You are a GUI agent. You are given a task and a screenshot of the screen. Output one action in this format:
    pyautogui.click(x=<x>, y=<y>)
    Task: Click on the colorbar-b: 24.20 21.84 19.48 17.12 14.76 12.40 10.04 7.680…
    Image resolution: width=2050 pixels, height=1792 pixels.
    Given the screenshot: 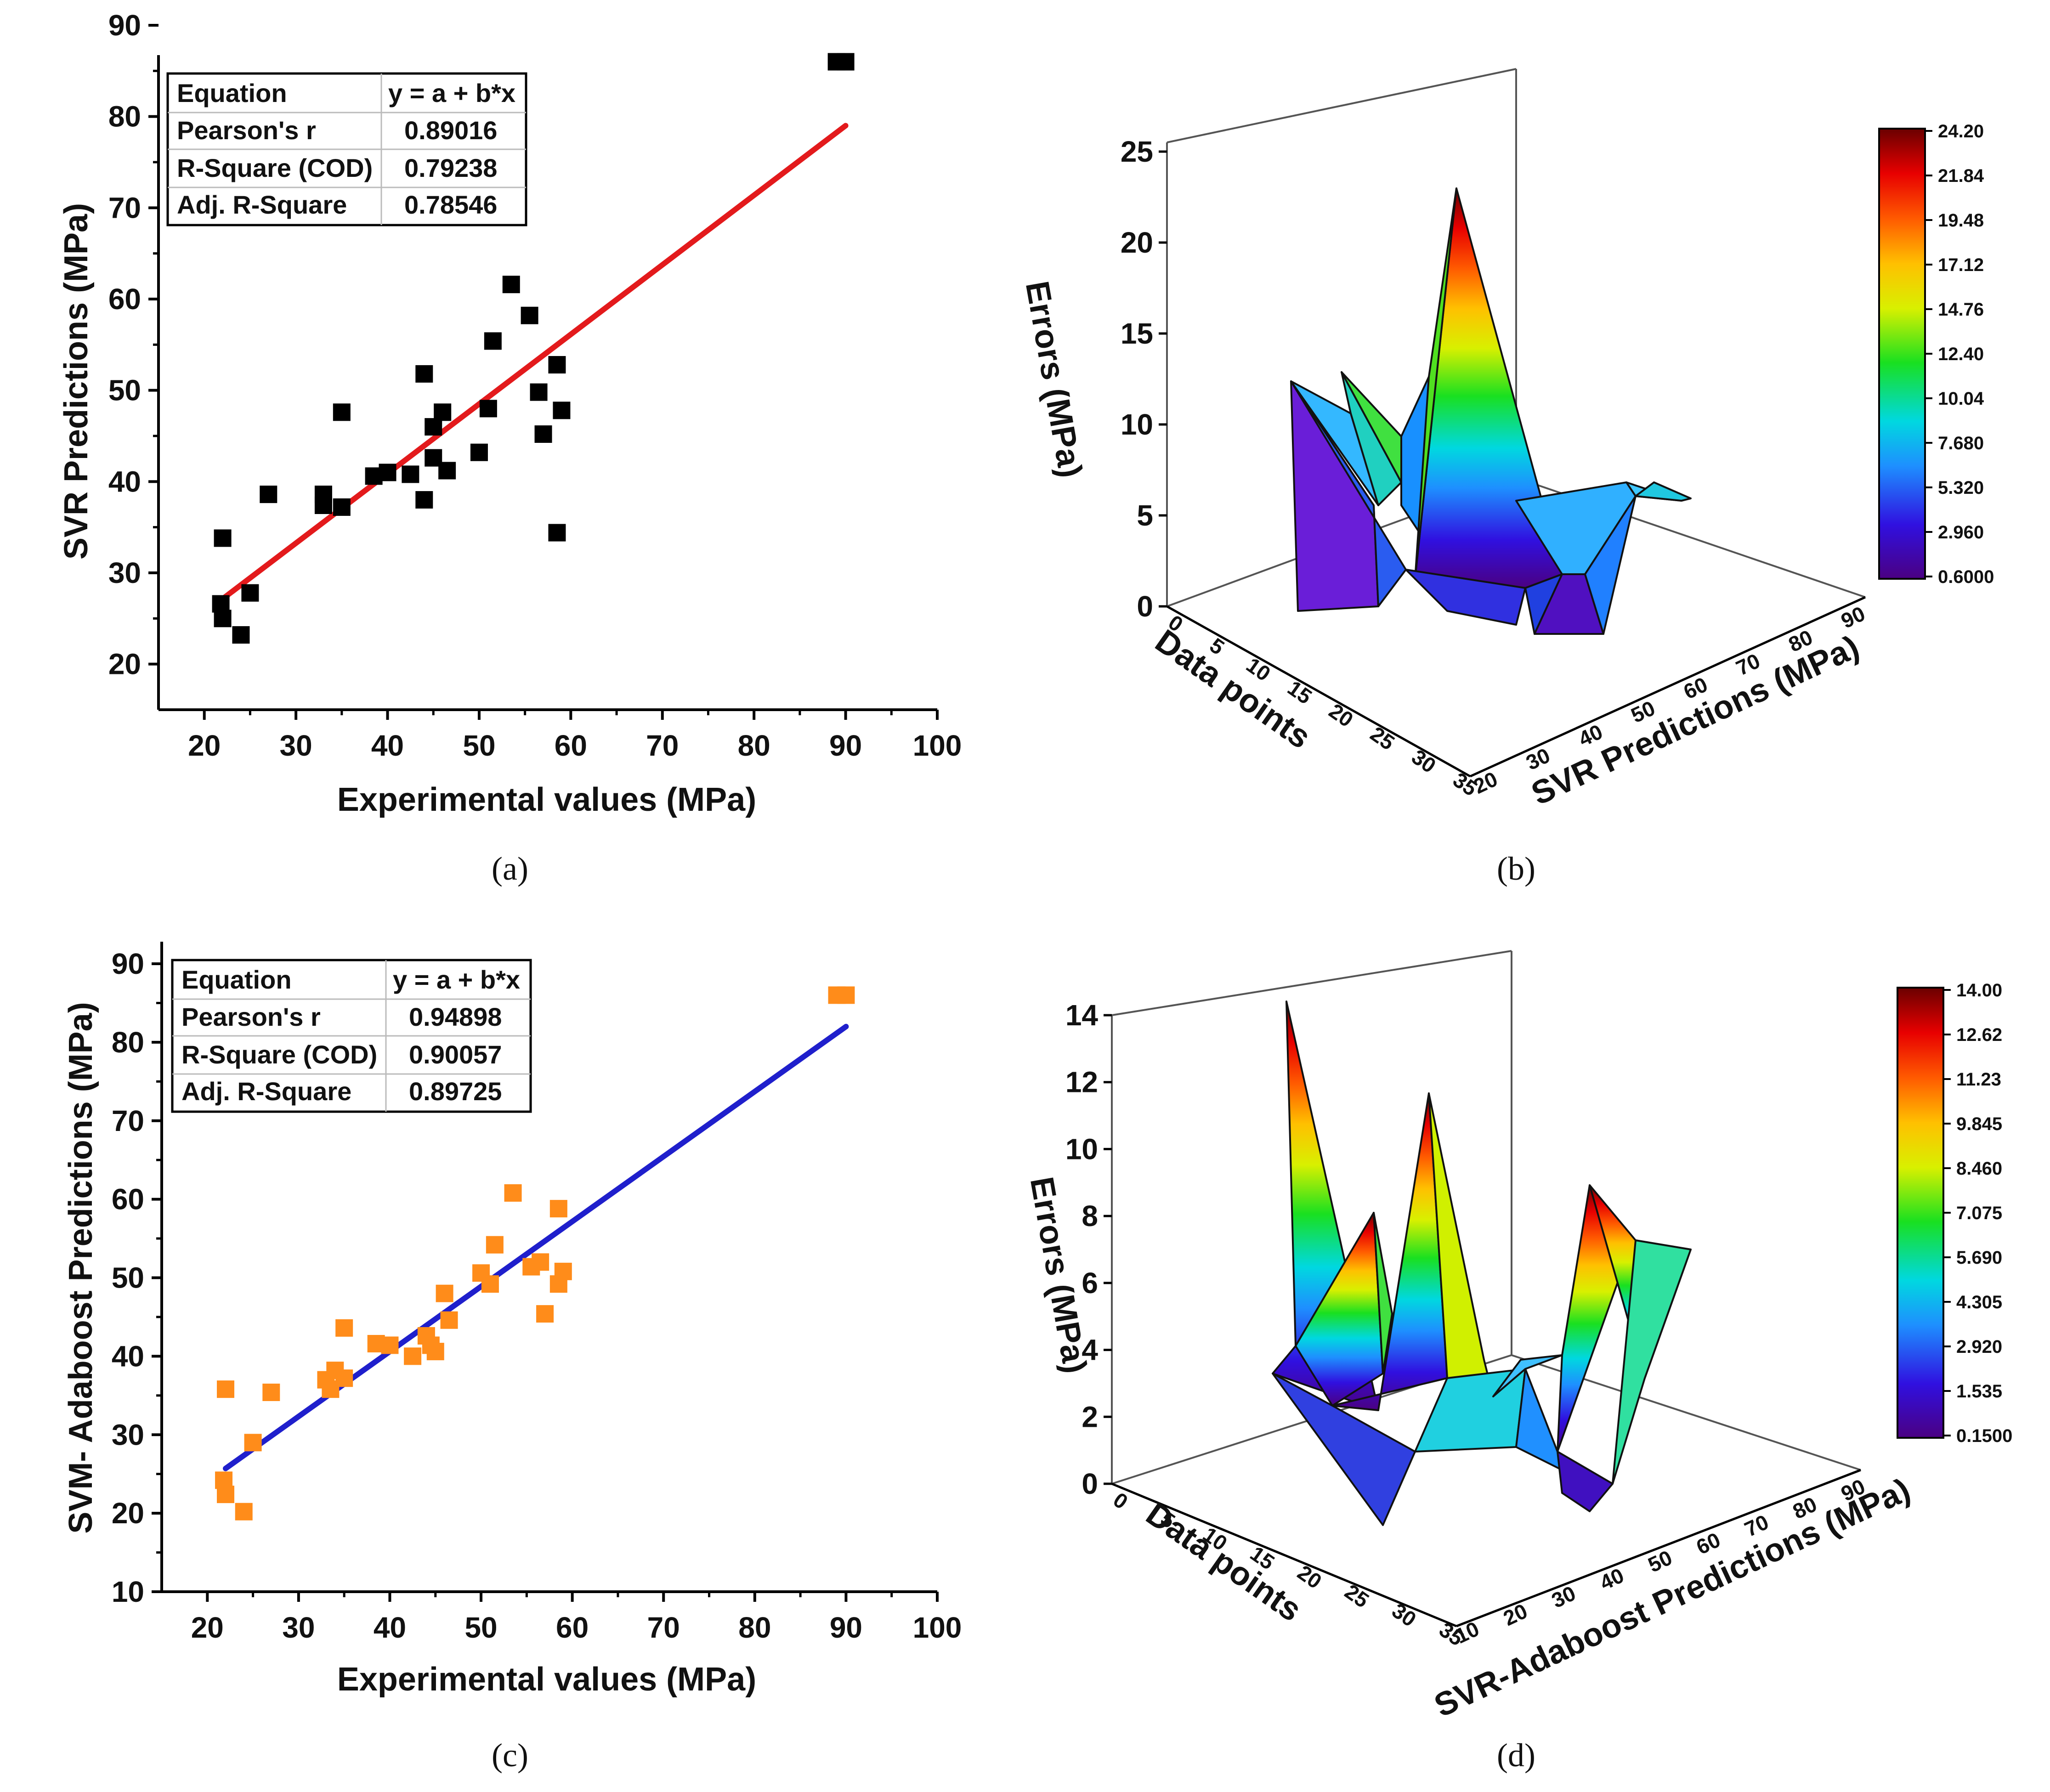 What is the action you would take?
    pyautogui.click(x=1936, y=354)
    